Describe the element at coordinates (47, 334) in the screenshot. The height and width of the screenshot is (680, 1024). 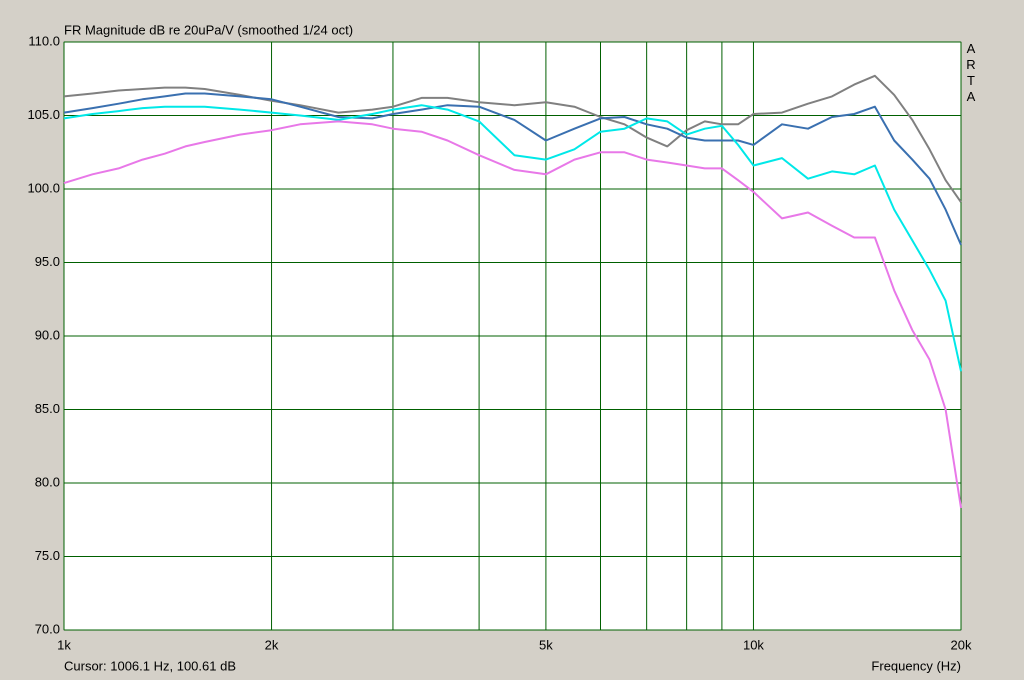
I see `y-tick-label: 90.0` at that location.